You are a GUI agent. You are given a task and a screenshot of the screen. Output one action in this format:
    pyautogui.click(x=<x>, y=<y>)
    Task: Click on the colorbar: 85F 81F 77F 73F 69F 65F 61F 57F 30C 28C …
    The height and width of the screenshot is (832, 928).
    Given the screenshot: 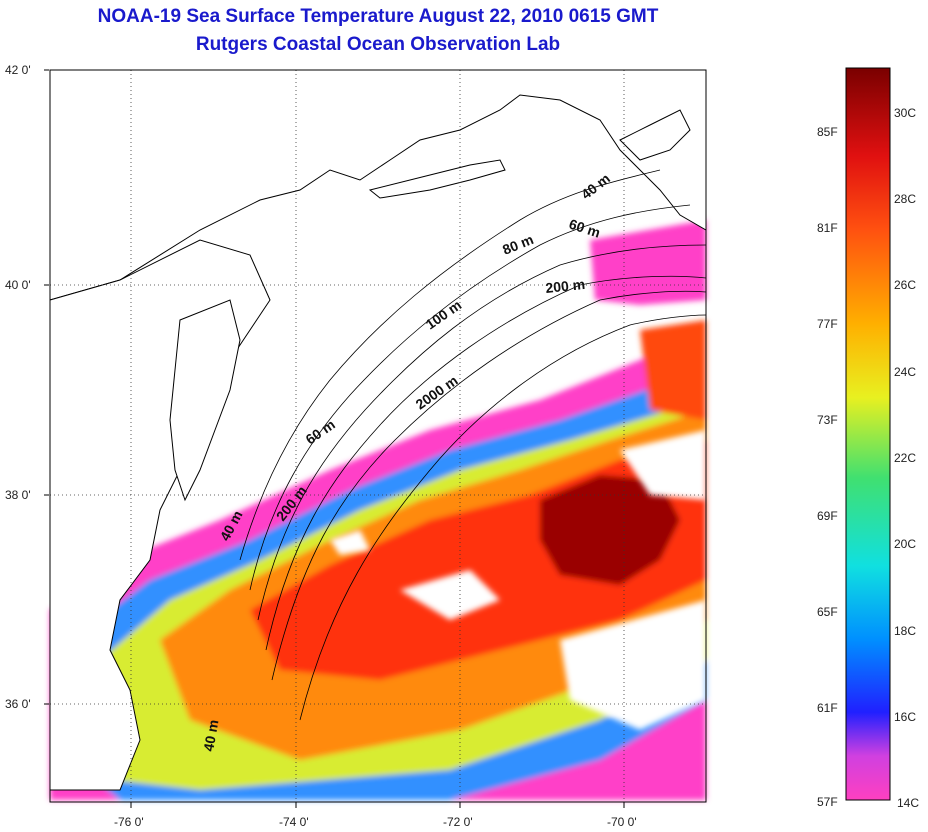 What is the action you would take?
    pyautogui.click(x=868, y=438)
    